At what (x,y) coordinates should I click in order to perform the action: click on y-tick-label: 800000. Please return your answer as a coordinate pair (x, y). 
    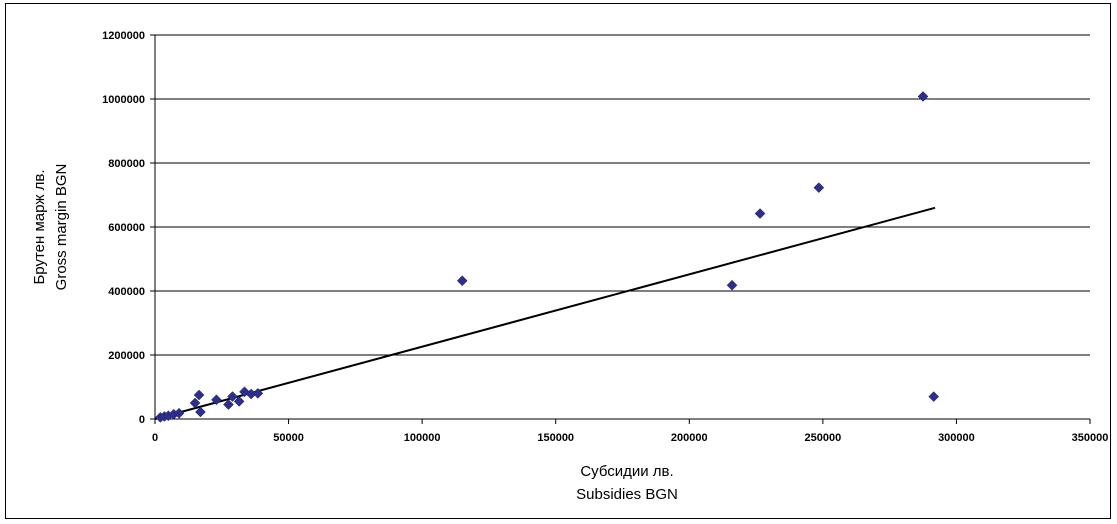
    Looking at the image, I should click on (126, 164).